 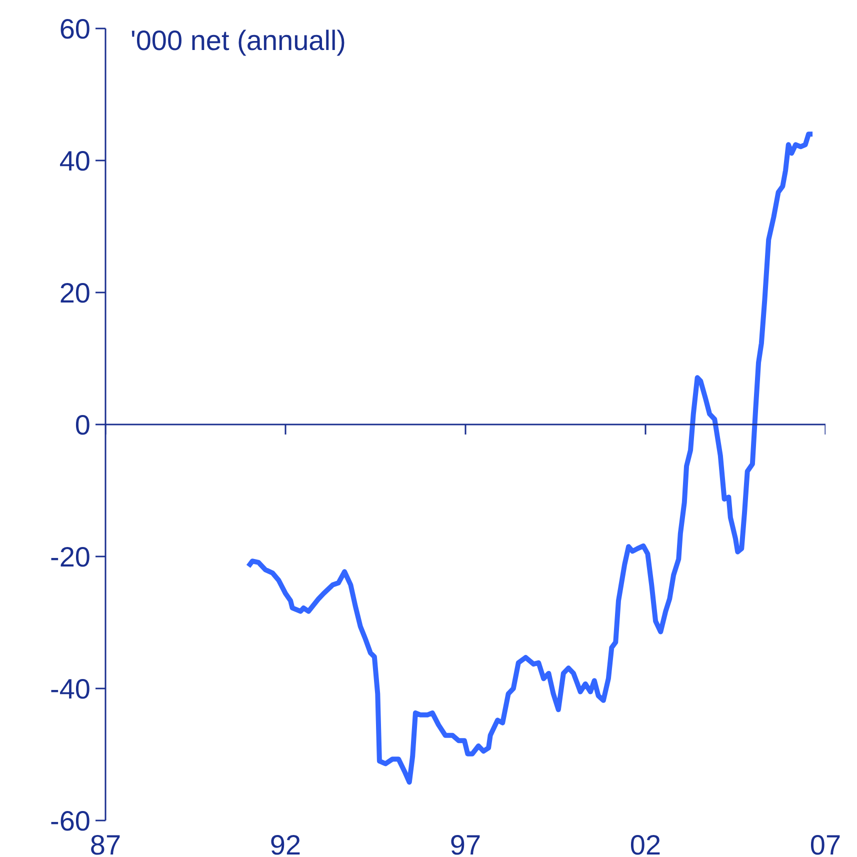 What do you see at coordinates (70, 689) in the screenshot?
I see `y-tick-label: -40` at bounding box center [70, 689].